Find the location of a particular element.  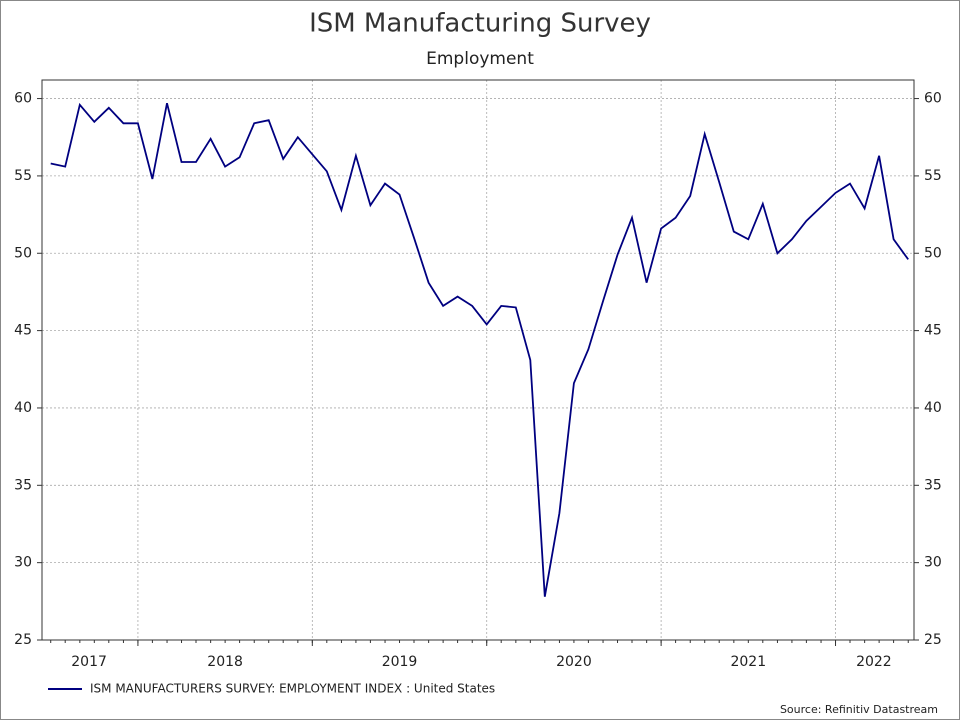

x-tick-label: 2018 is located at coordinates (225, 662).